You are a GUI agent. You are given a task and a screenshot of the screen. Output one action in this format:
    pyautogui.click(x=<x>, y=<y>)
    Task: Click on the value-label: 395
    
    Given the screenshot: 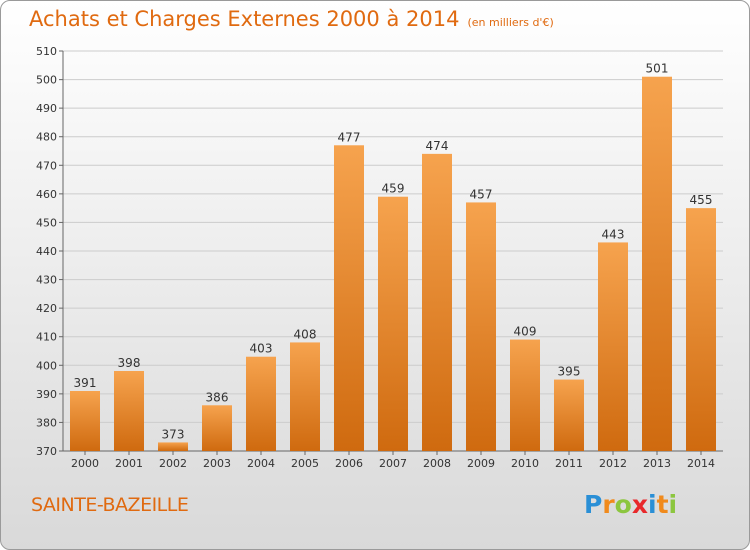 What is the action you would take?
    pyautogui.click(x=569, y=372)
    